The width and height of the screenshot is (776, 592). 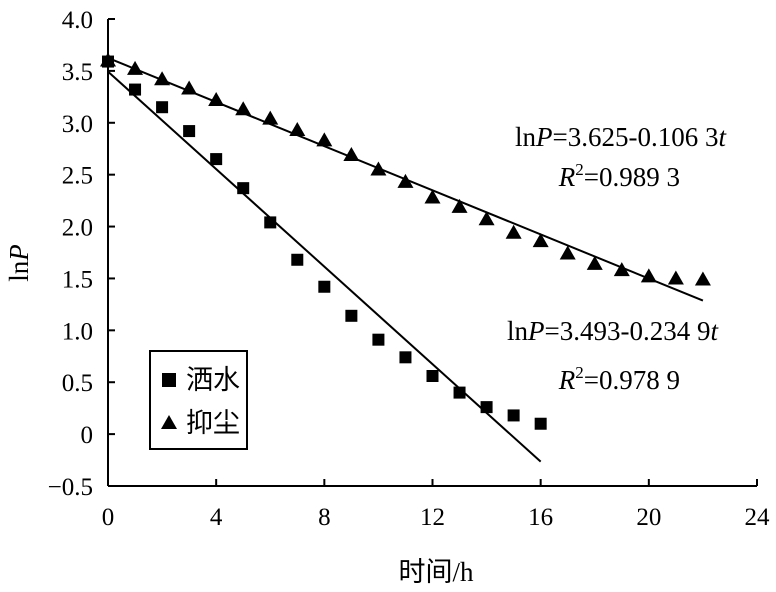 What do you see at coordinates (567, 177) in the screenshot?
I see `r2-yichen-var: R` at bounding box center [567, 177].